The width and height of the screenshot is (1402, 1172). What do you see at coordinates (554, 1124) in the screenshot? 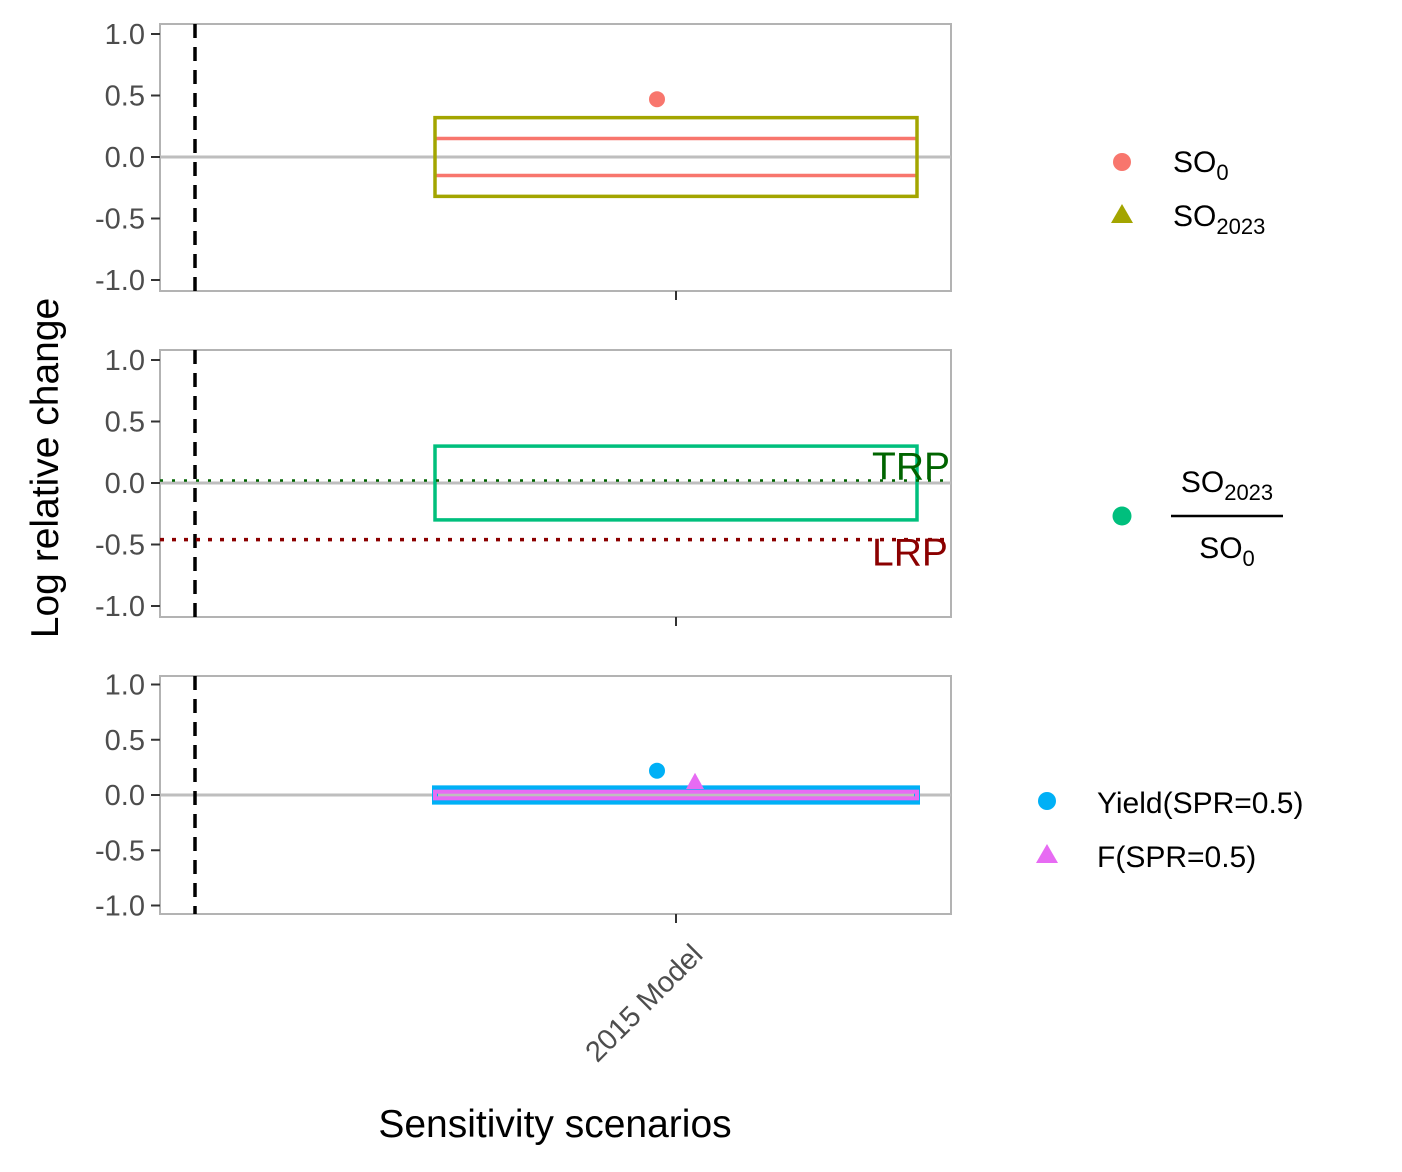
I see `x-axis-title: Sensitivity scenarios` at bounding box center [554, 1124].